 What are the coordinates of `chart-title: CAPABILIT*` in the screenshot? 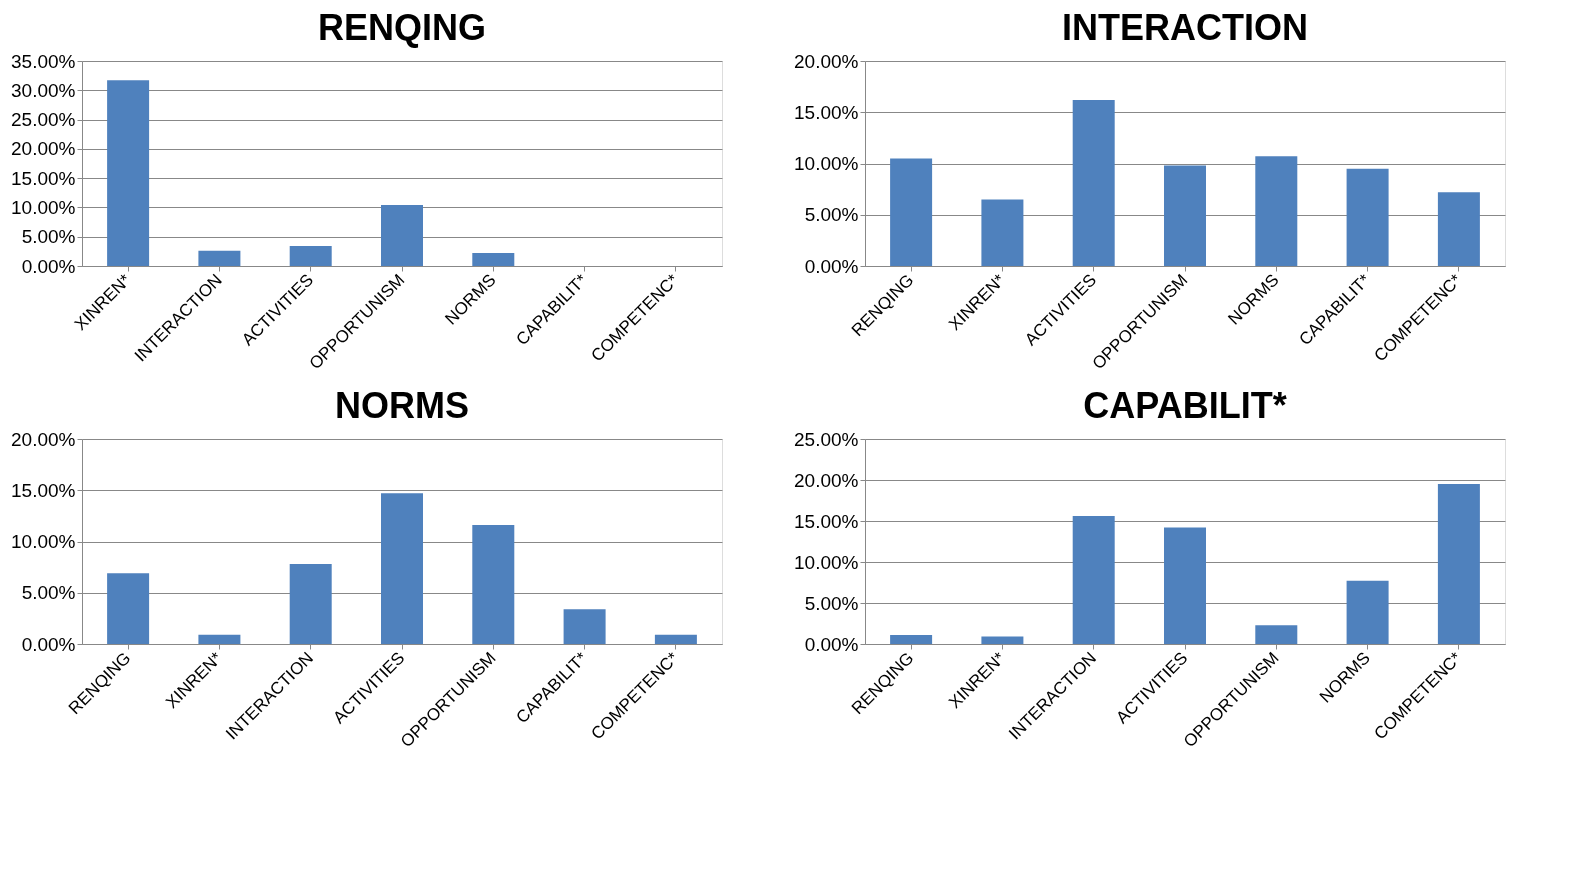 It's located at (1185, 405).